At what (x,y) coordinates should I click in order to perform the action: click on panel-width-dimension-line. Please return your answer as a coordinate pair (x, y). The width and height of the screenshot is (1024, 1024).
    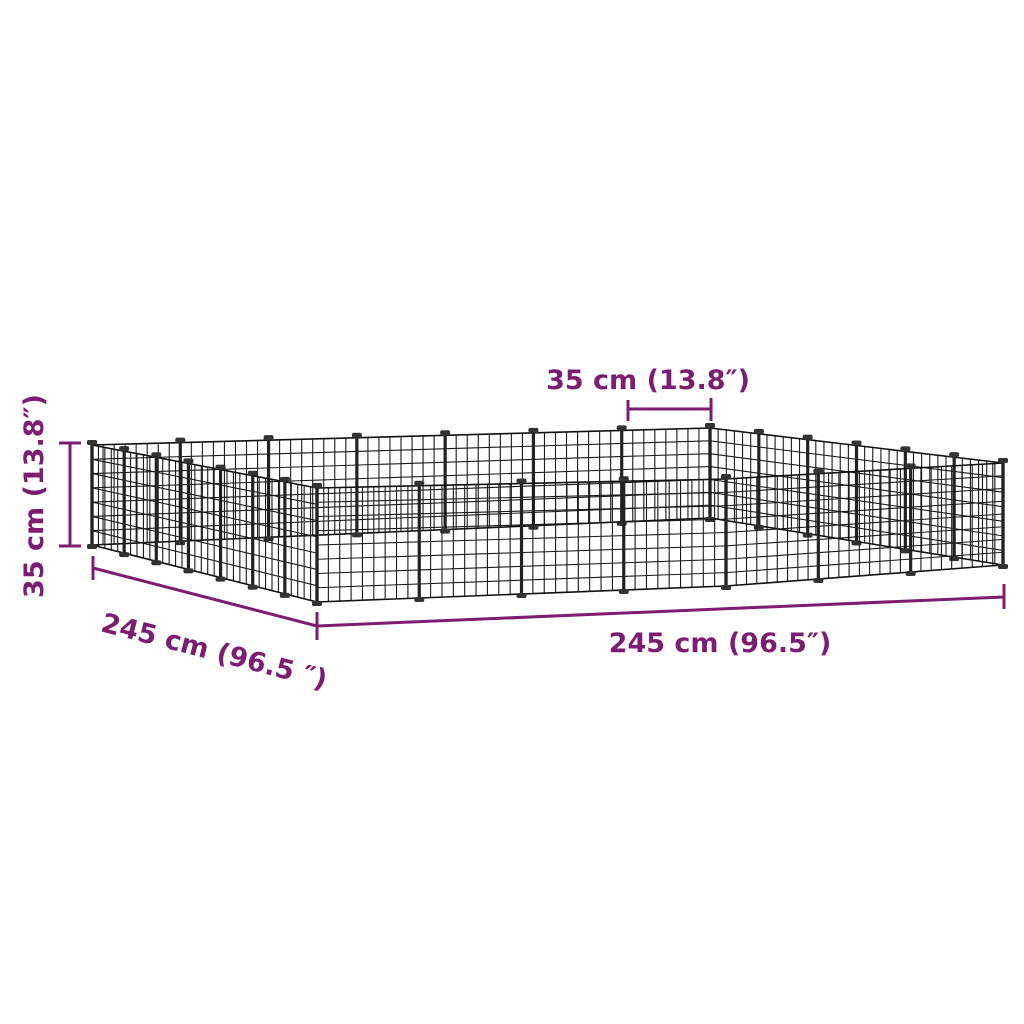
    Looking at the image, I should click on (669, 409).